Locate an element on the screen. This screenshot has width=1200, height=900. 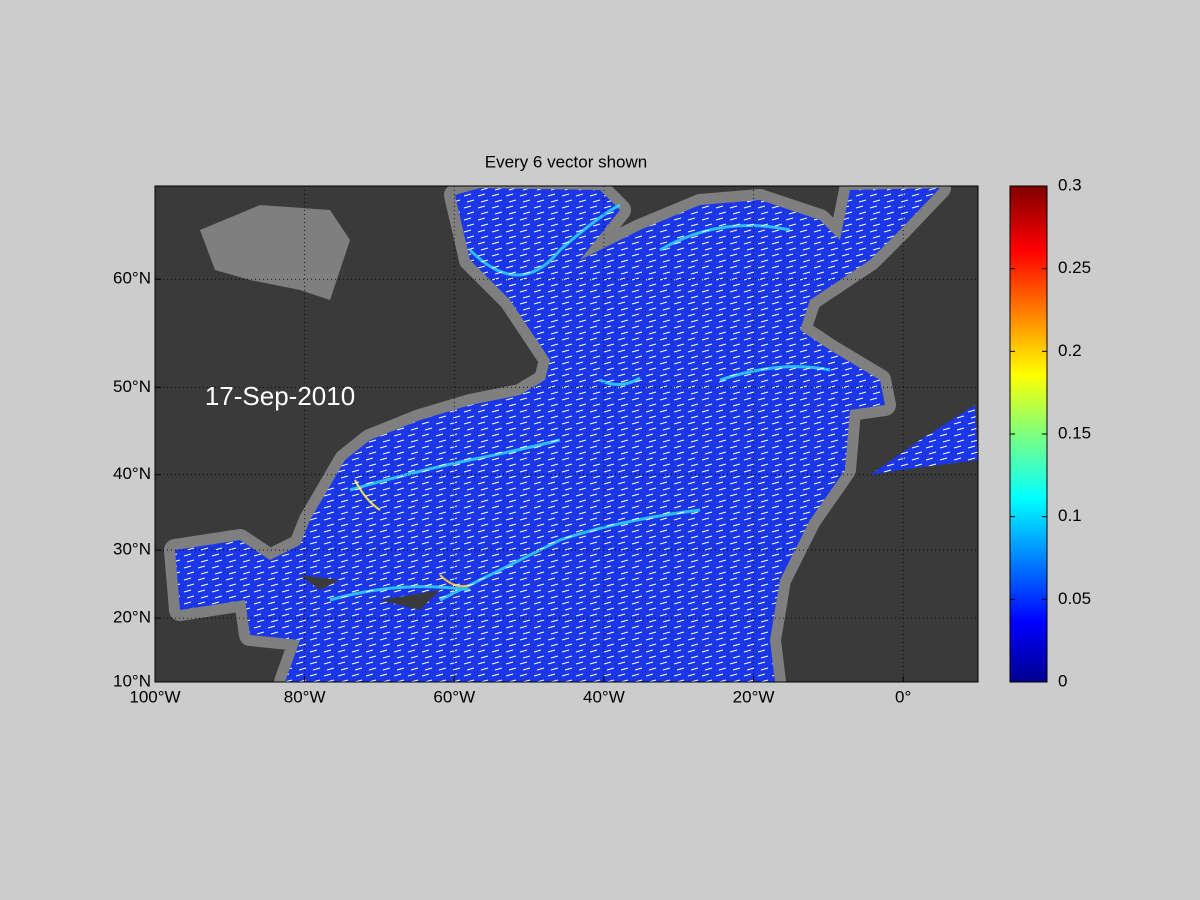
x-tick-label: 60°W is located at coordinates (454, 696).